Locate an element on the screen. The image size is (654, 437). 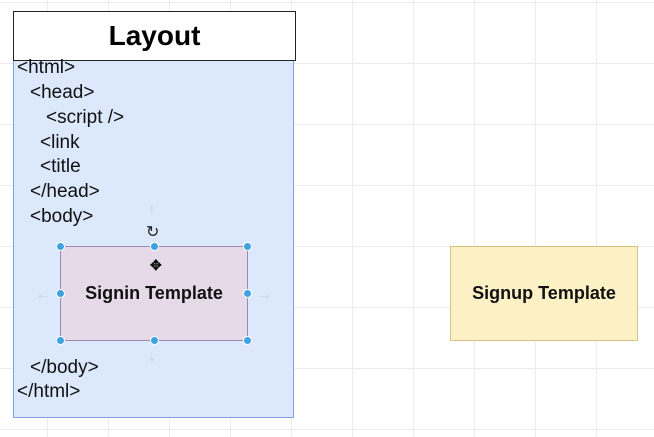
arrow-right-icon: → is located at coordinates (264, 294).